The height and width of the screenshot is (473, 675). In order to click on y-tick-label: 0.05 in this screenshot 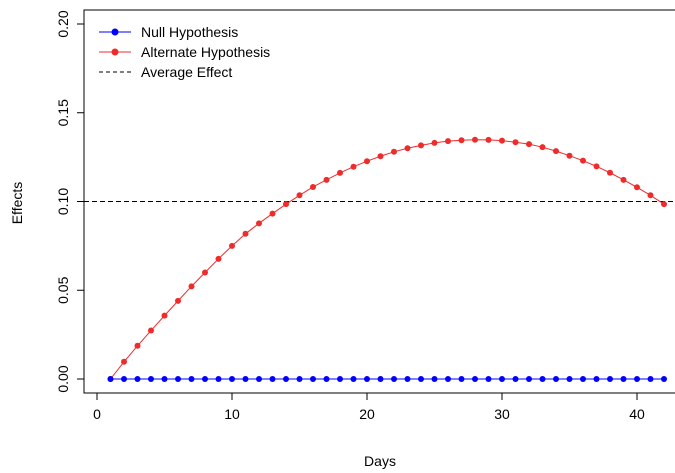, I will do `click(63, 289)`.